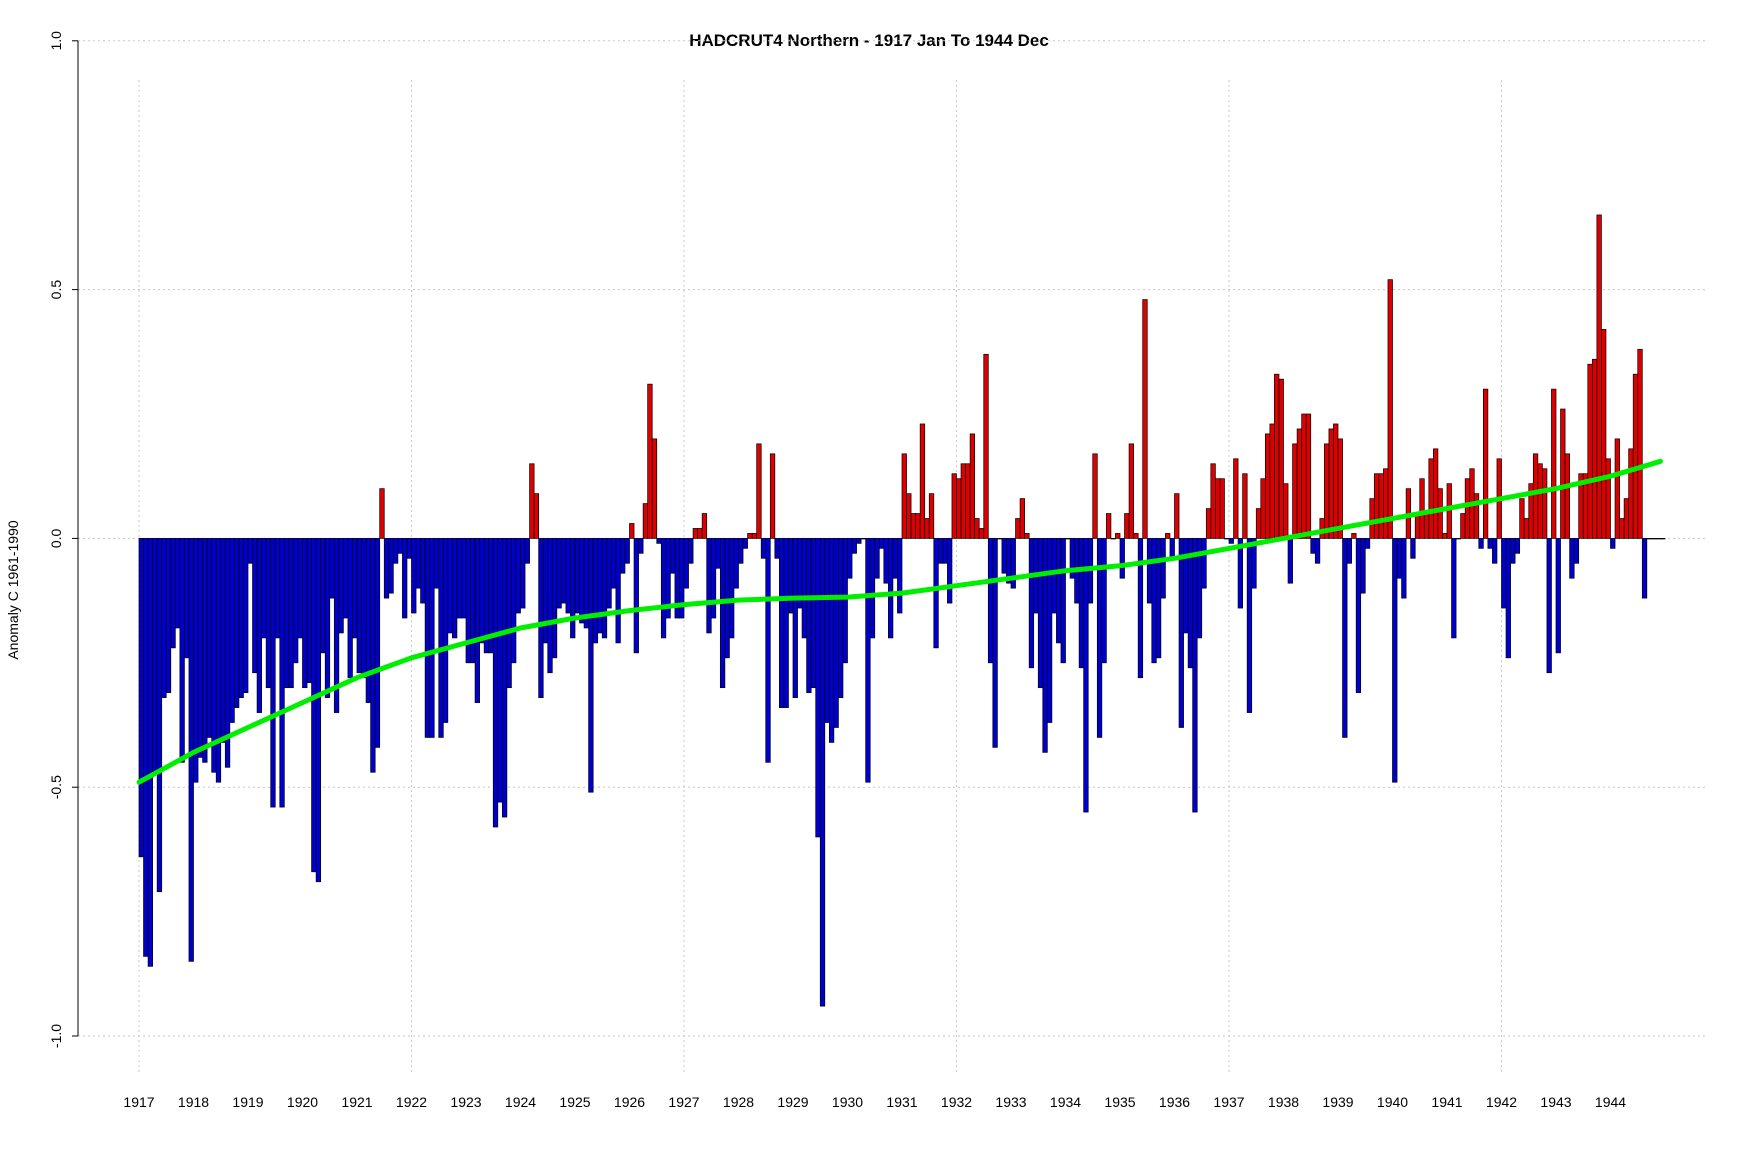 This screenshot has height=1158, width=1738. What do you see at coordinates (465, 1102) in the screenshot?
I see `x-tick-label: 1923` at bounding box center [465, 1102].